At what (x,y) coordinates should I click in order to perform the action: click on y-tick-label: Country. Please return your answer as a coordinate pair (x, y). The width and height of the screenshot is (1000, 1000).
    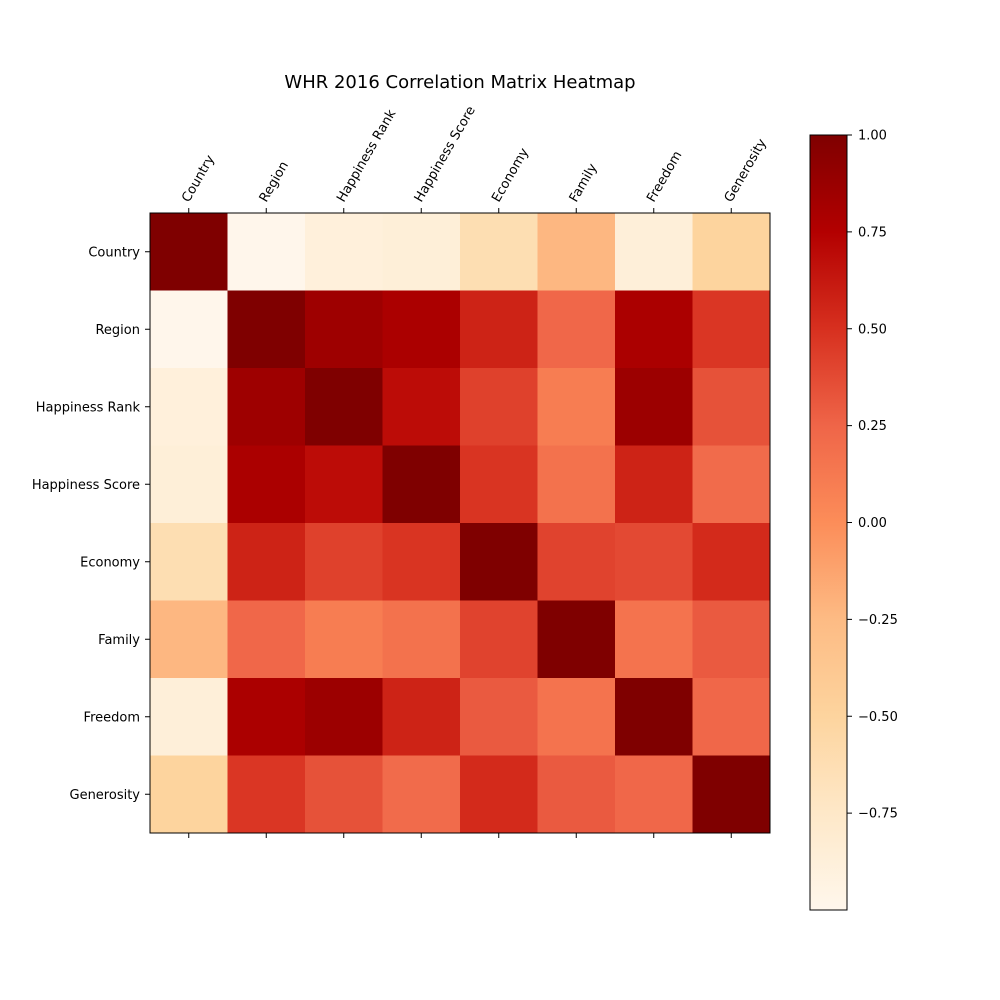
    Looking at the image, I should click on (114, 252).